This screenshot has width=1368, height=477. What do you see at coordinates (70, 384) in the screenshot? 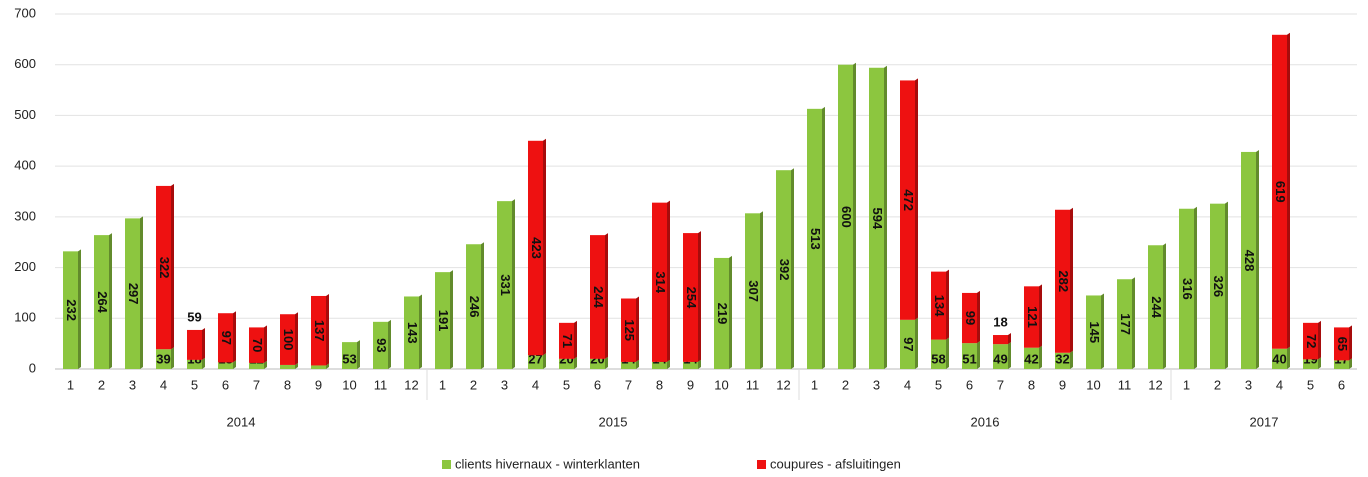
I see `x-tick-label: 1` at bounding box center [70, 384].